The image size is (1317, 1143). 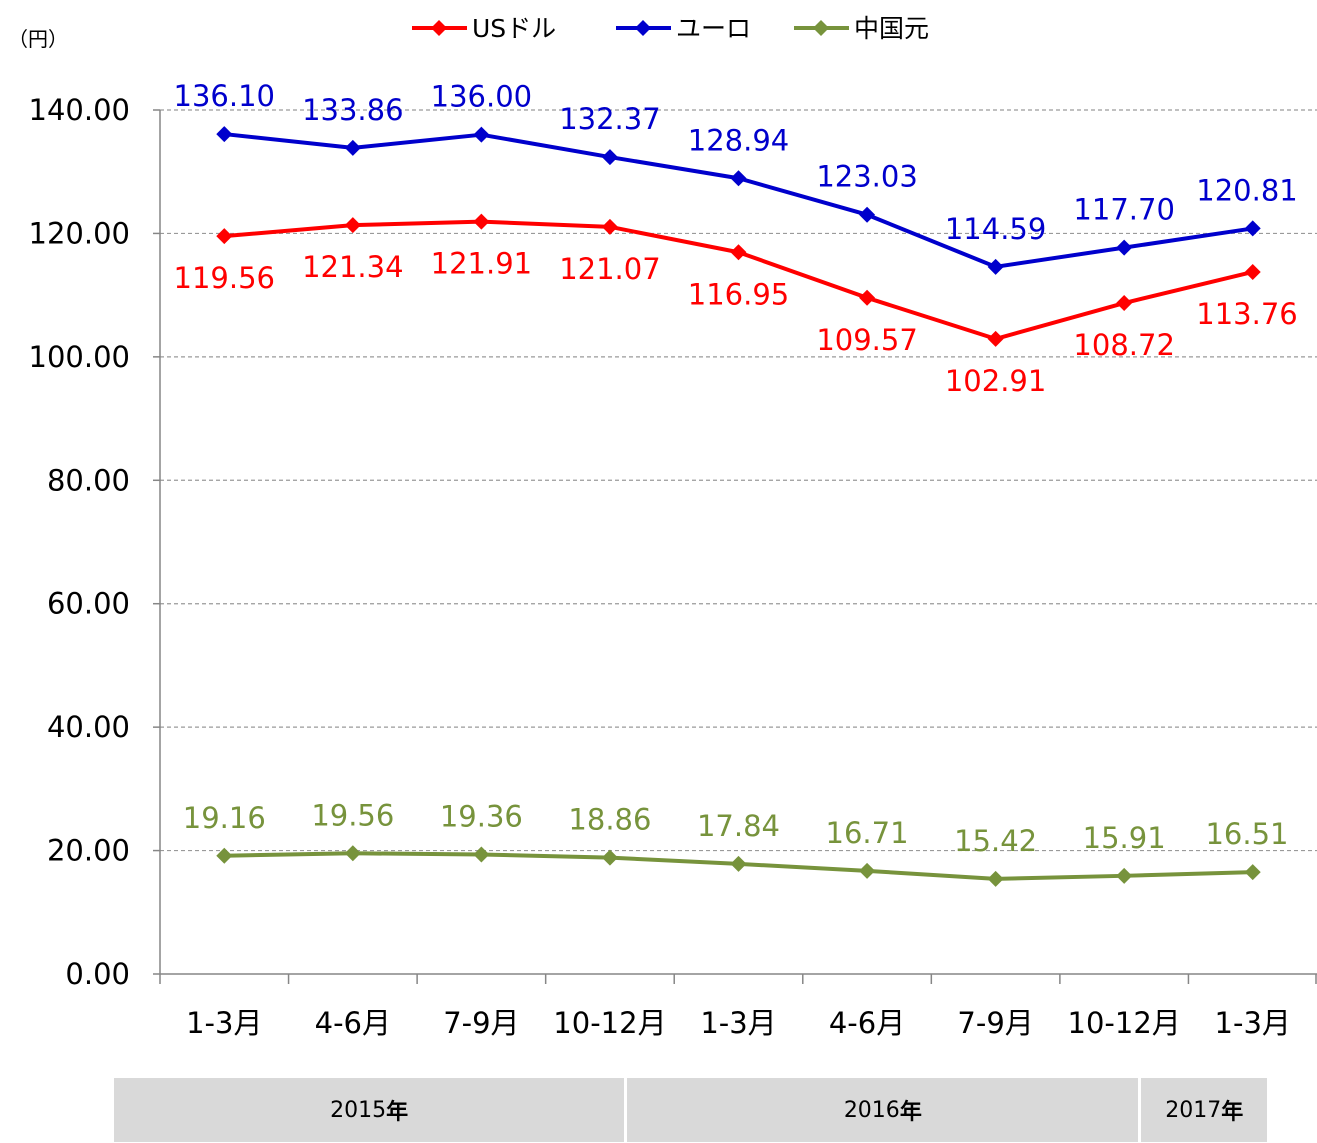 What do you see at coordinates (224, 818) in the screenshot?
I see `data-label: 19.16` at bounding box center [224, 818].